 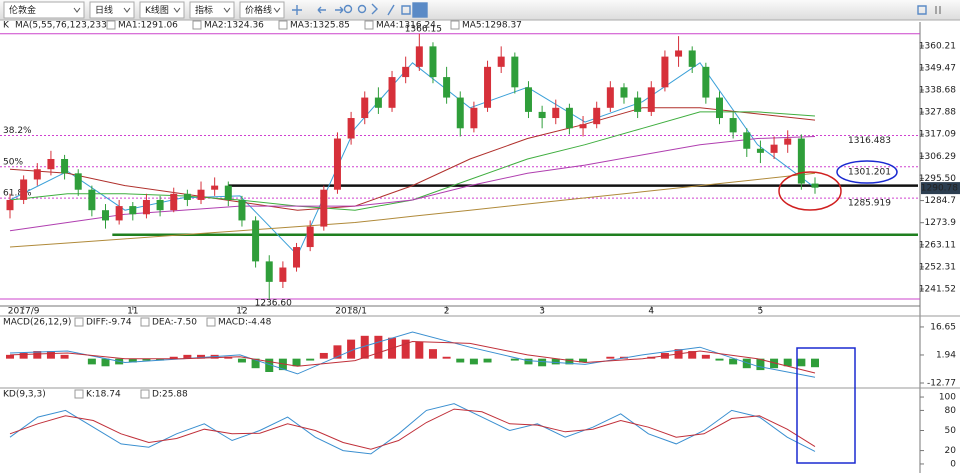 What do you see at coordinates (938, 10) in the screenshot?
I see `icon-settings` at bounding box center [938, 10].